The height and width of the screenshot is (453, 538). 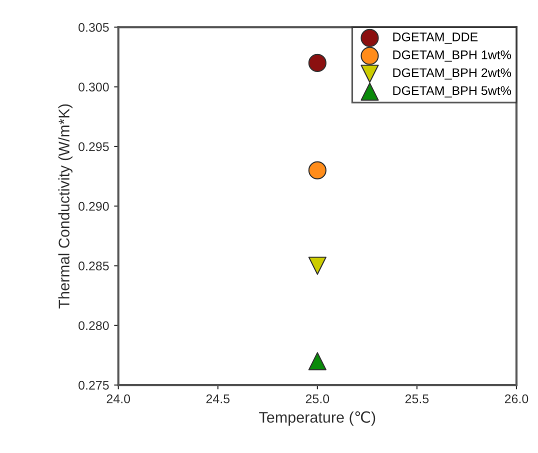 I want to click on y-tick-label: 0.300, so click(x=93, y=87).